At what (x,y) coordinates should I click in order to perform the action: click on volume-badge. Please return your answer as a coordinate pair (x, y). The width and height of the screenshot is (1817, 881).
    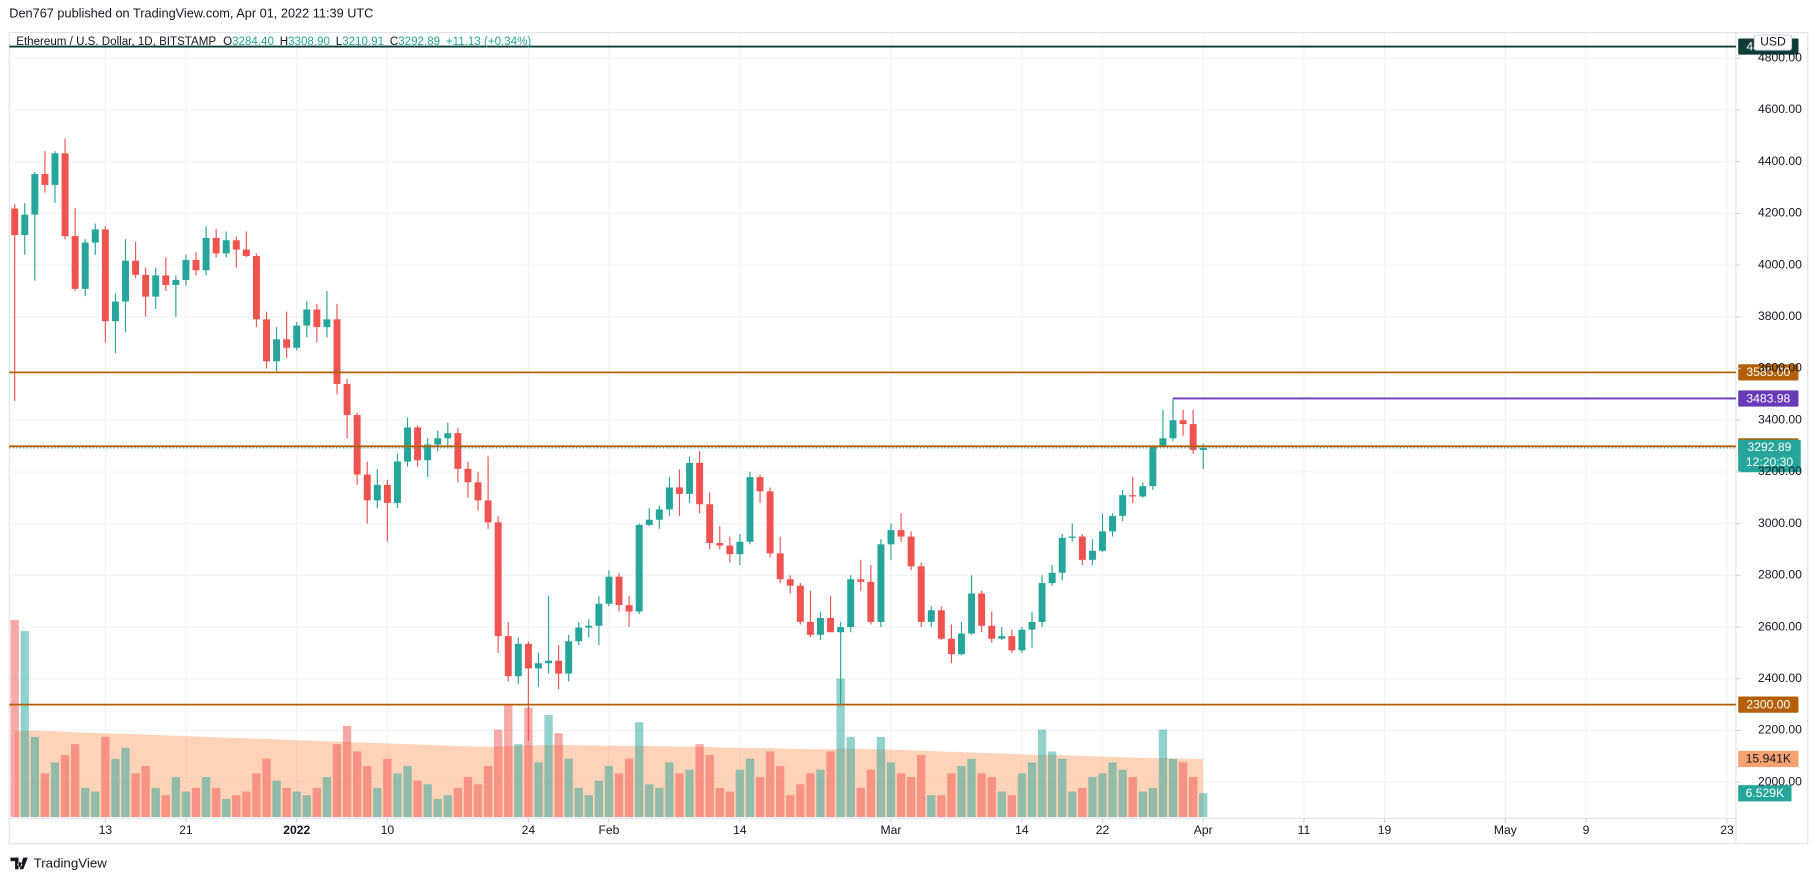
    Looking at the image, I should click on (1765, 793).